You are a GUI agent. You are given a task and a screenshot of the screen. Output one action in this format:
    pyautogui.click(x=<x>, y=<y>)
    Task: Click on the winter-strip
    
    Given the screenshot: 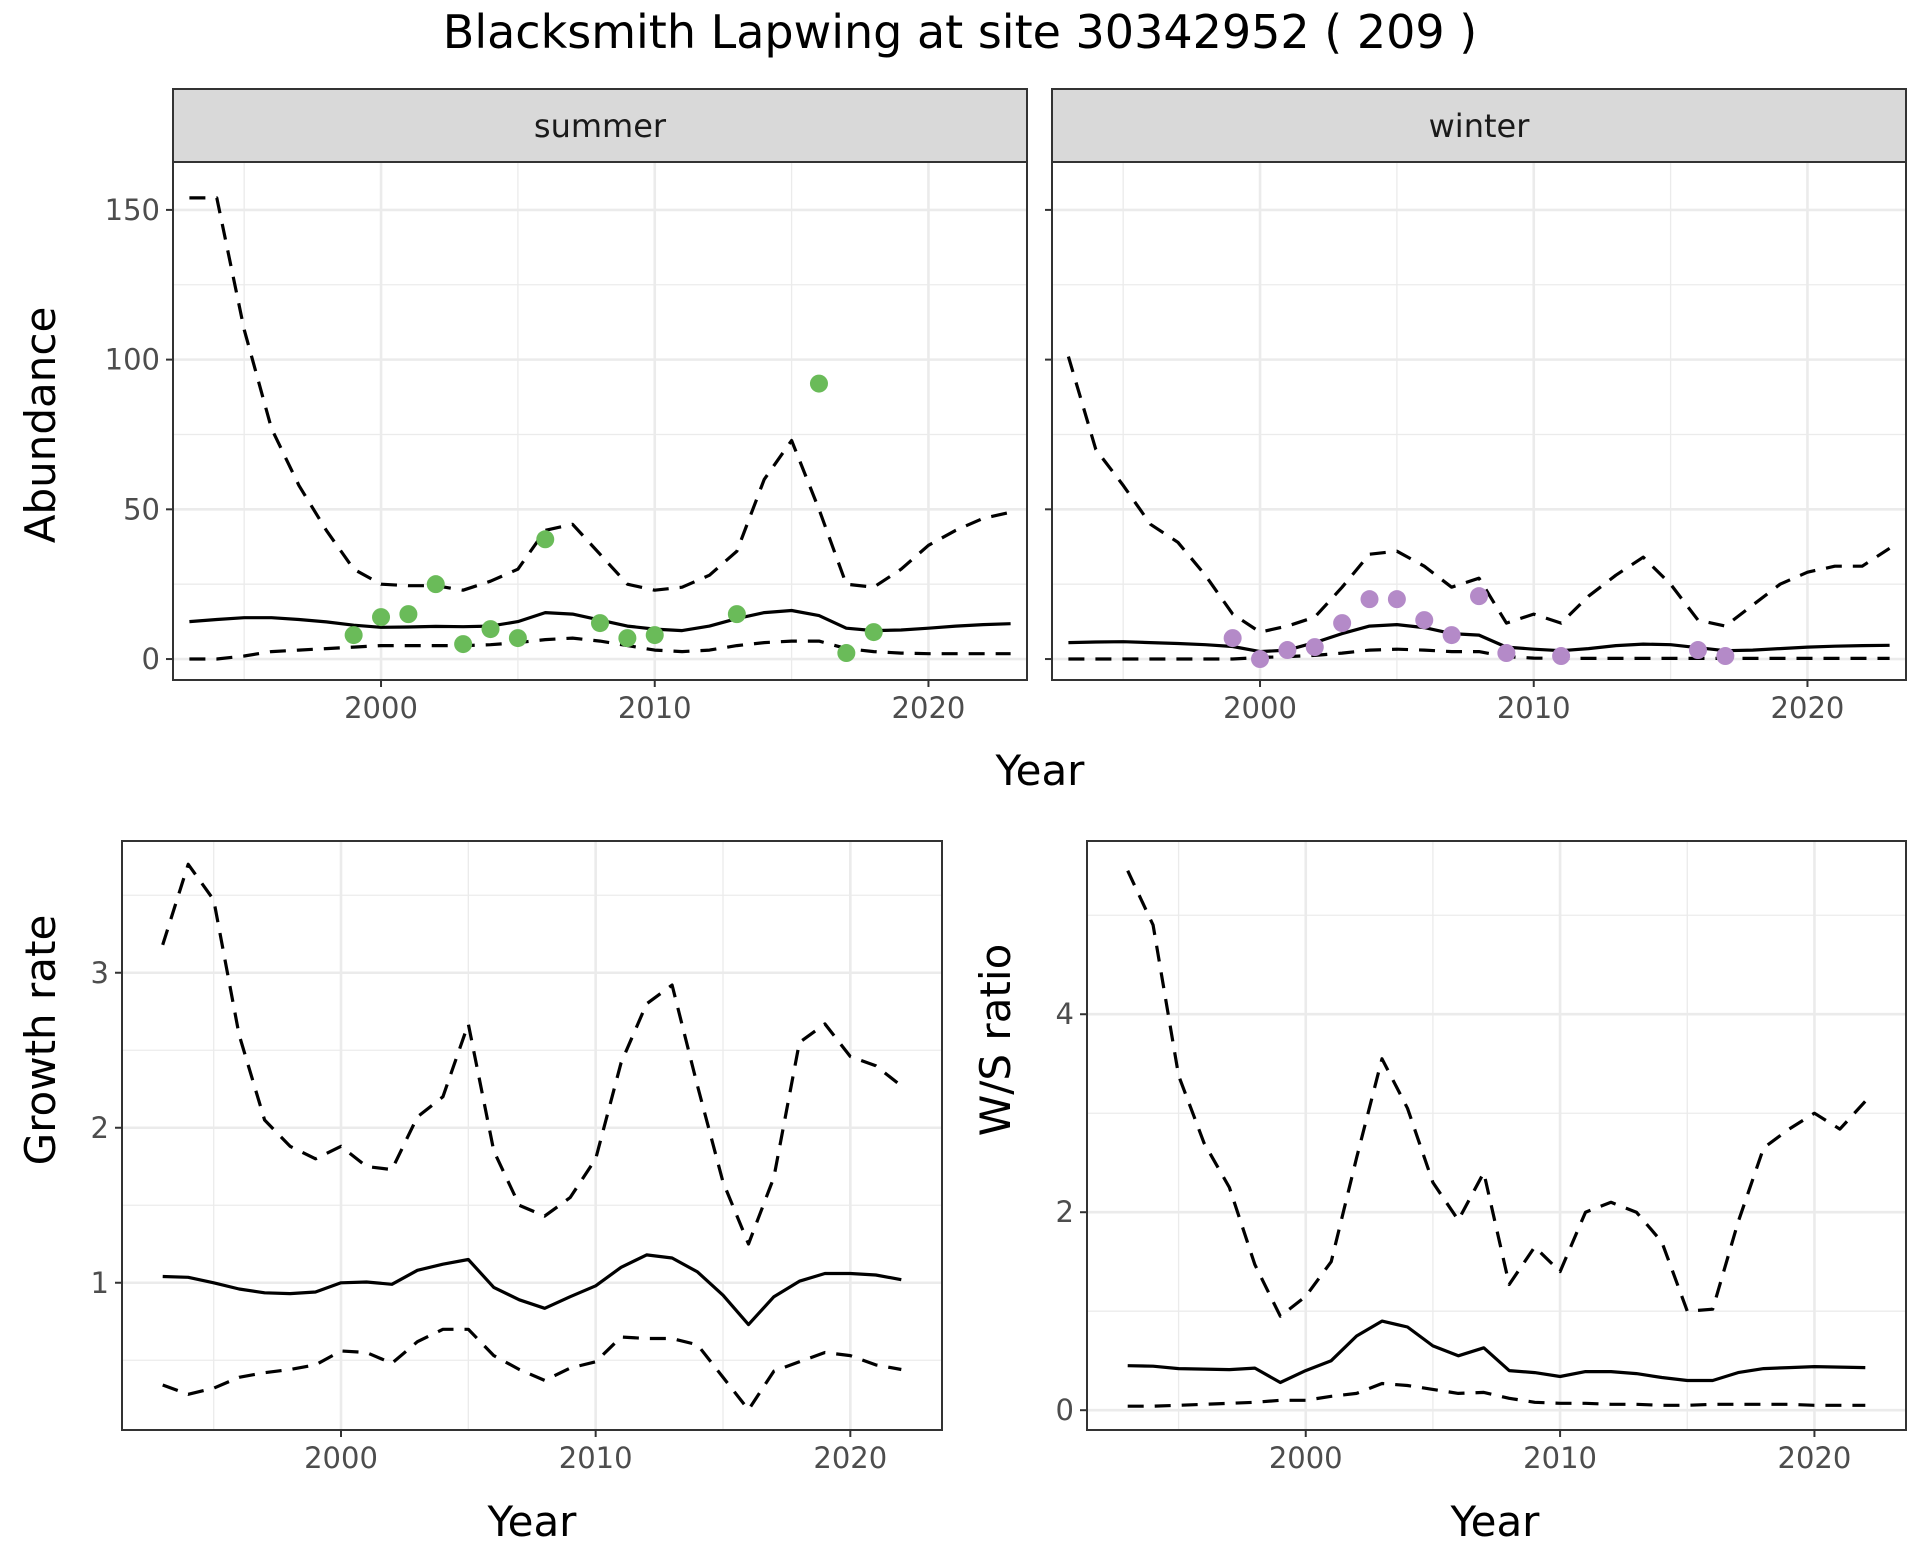 What is the action you would take?
    pyautogui.click(x=1479, y=125)
    